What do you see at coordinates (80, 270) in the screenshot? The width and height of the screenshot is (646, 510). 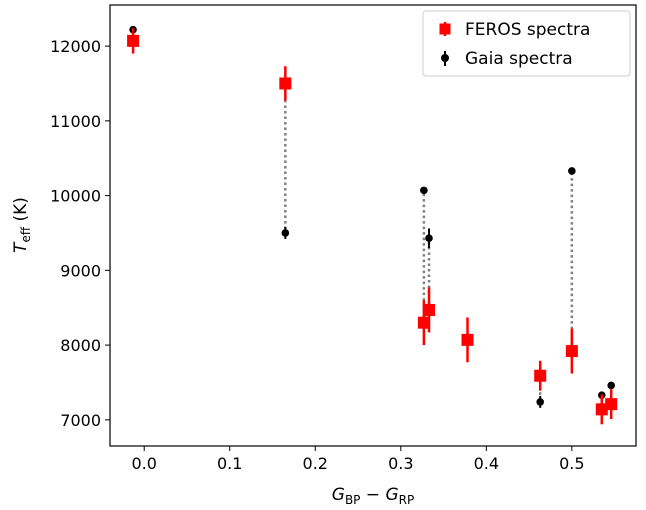 I see `y-tick-label: 9000` at bounding box center [80, 270].